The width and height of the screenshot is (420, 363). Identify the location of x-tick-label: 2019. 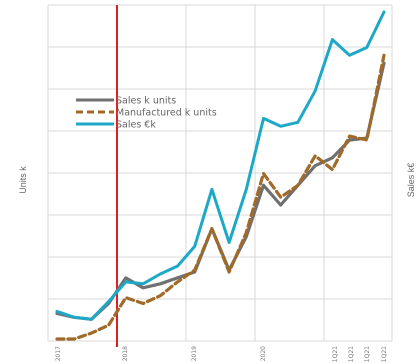
(194, 353).